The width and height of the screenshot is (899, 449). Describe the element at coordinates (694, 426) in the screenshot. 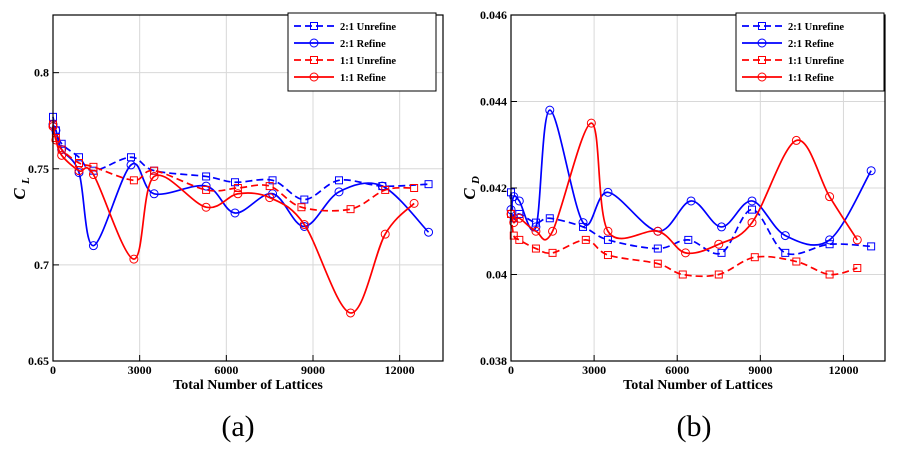

I see `panel-caption: (b)` at that location.